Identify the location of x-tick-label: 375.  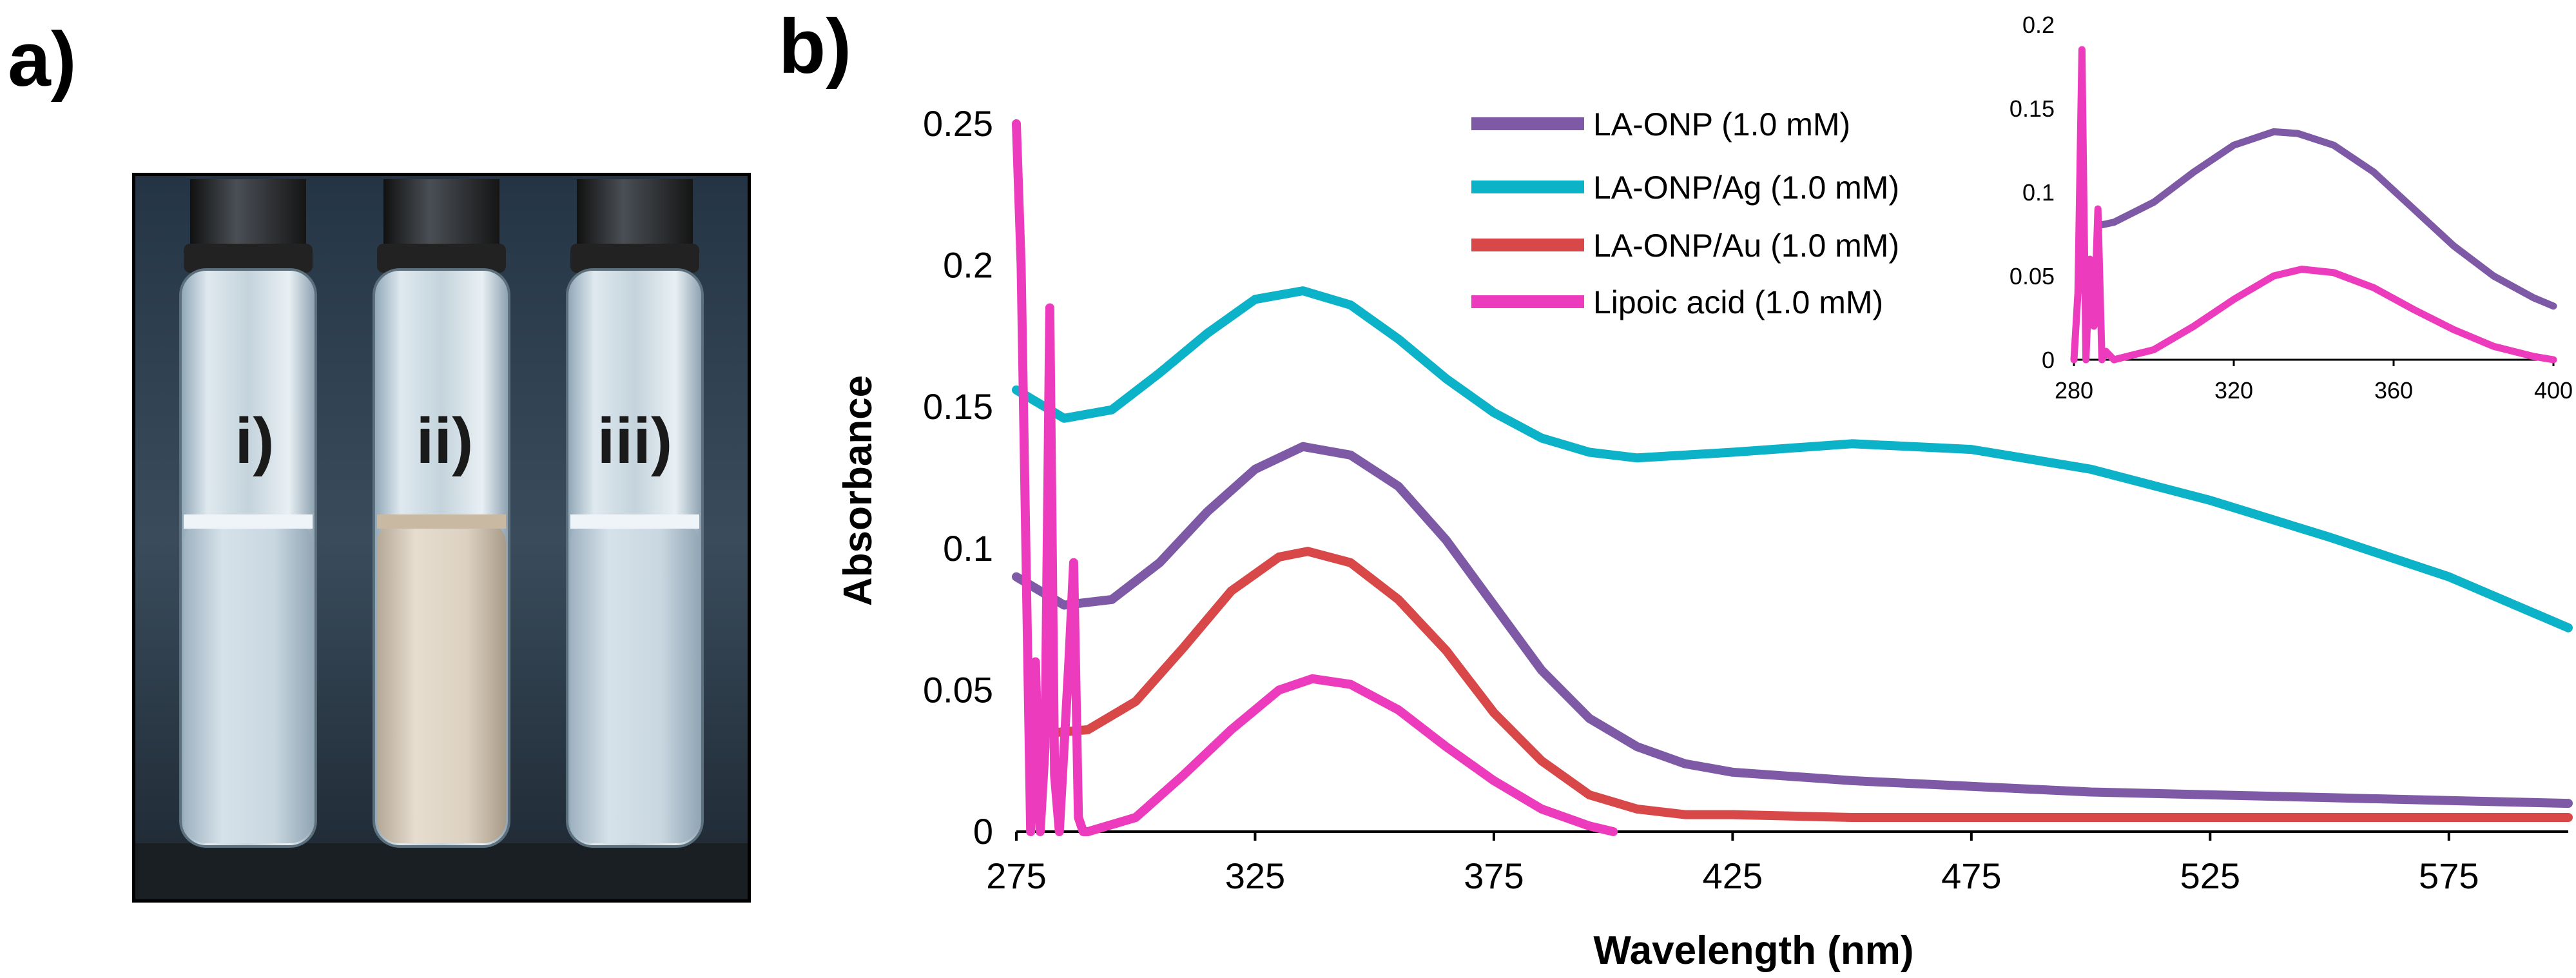
(1494, 876).